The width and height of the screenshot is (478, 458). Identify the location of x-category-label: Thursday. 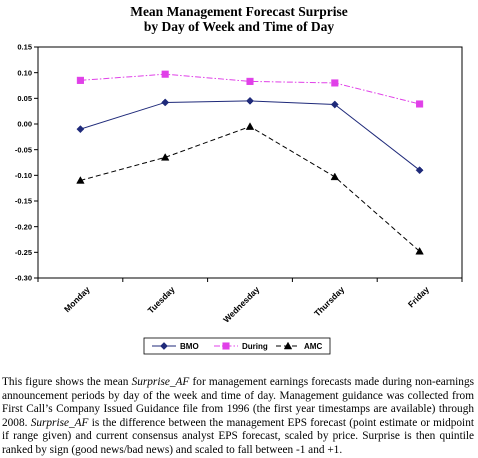
(329, 301).